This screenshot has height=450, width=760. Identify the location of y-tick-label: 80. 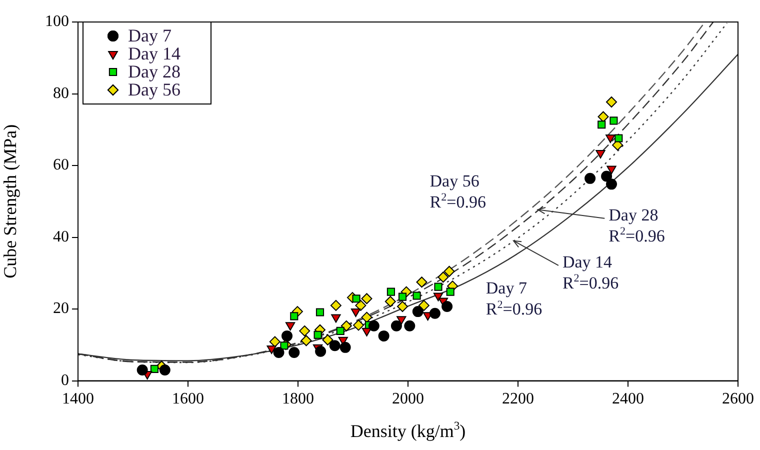
(61, 93).